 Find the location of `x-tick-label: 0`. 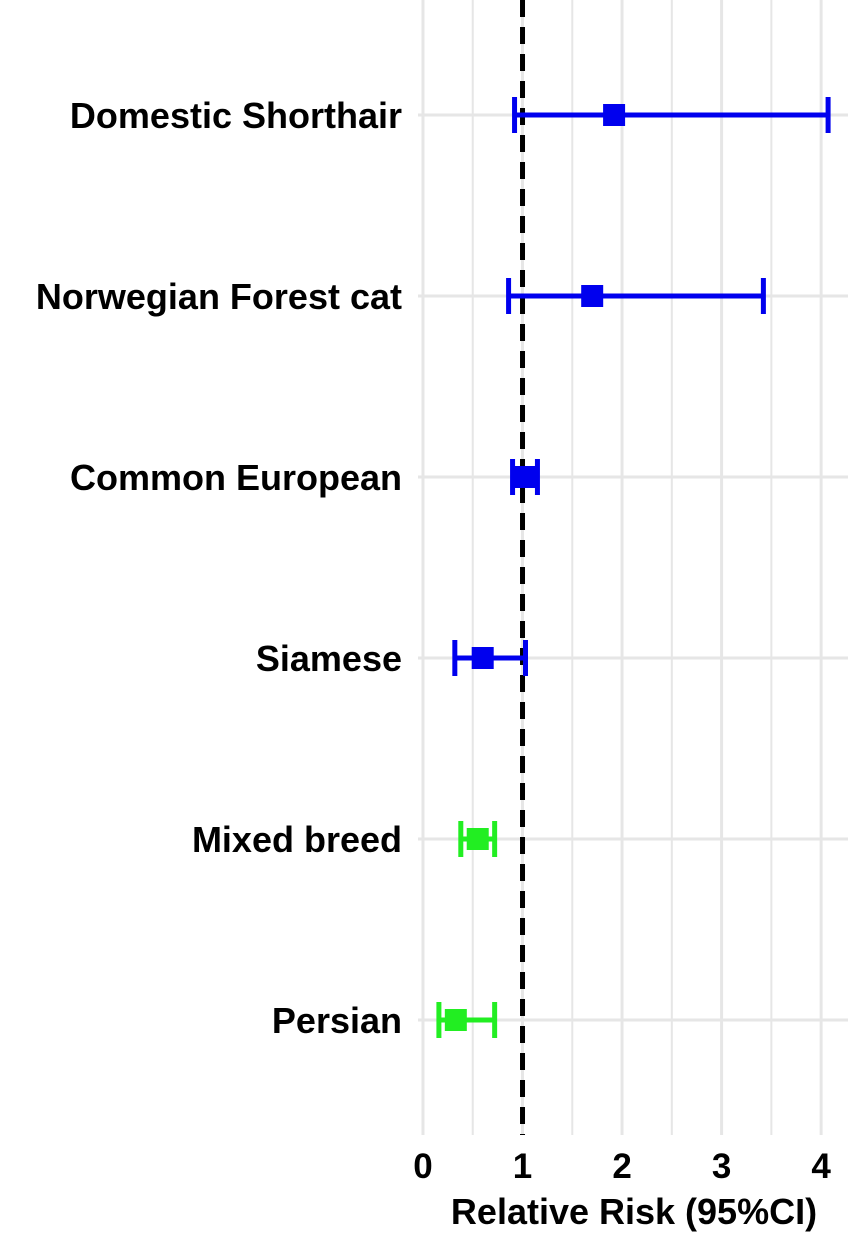

x-tick-label: 0 is located at coordinates (422, 1166).